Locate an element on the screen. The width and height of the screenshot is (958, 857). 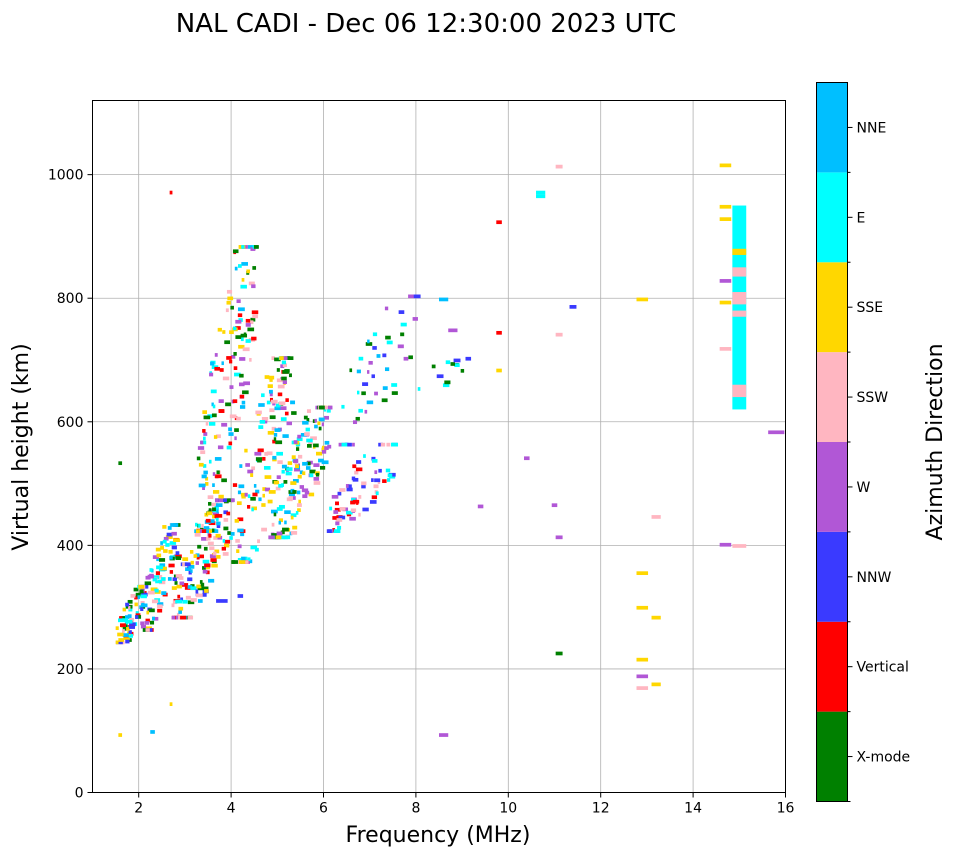
x-tick-label: 12 is located at coordinates (601, 809).